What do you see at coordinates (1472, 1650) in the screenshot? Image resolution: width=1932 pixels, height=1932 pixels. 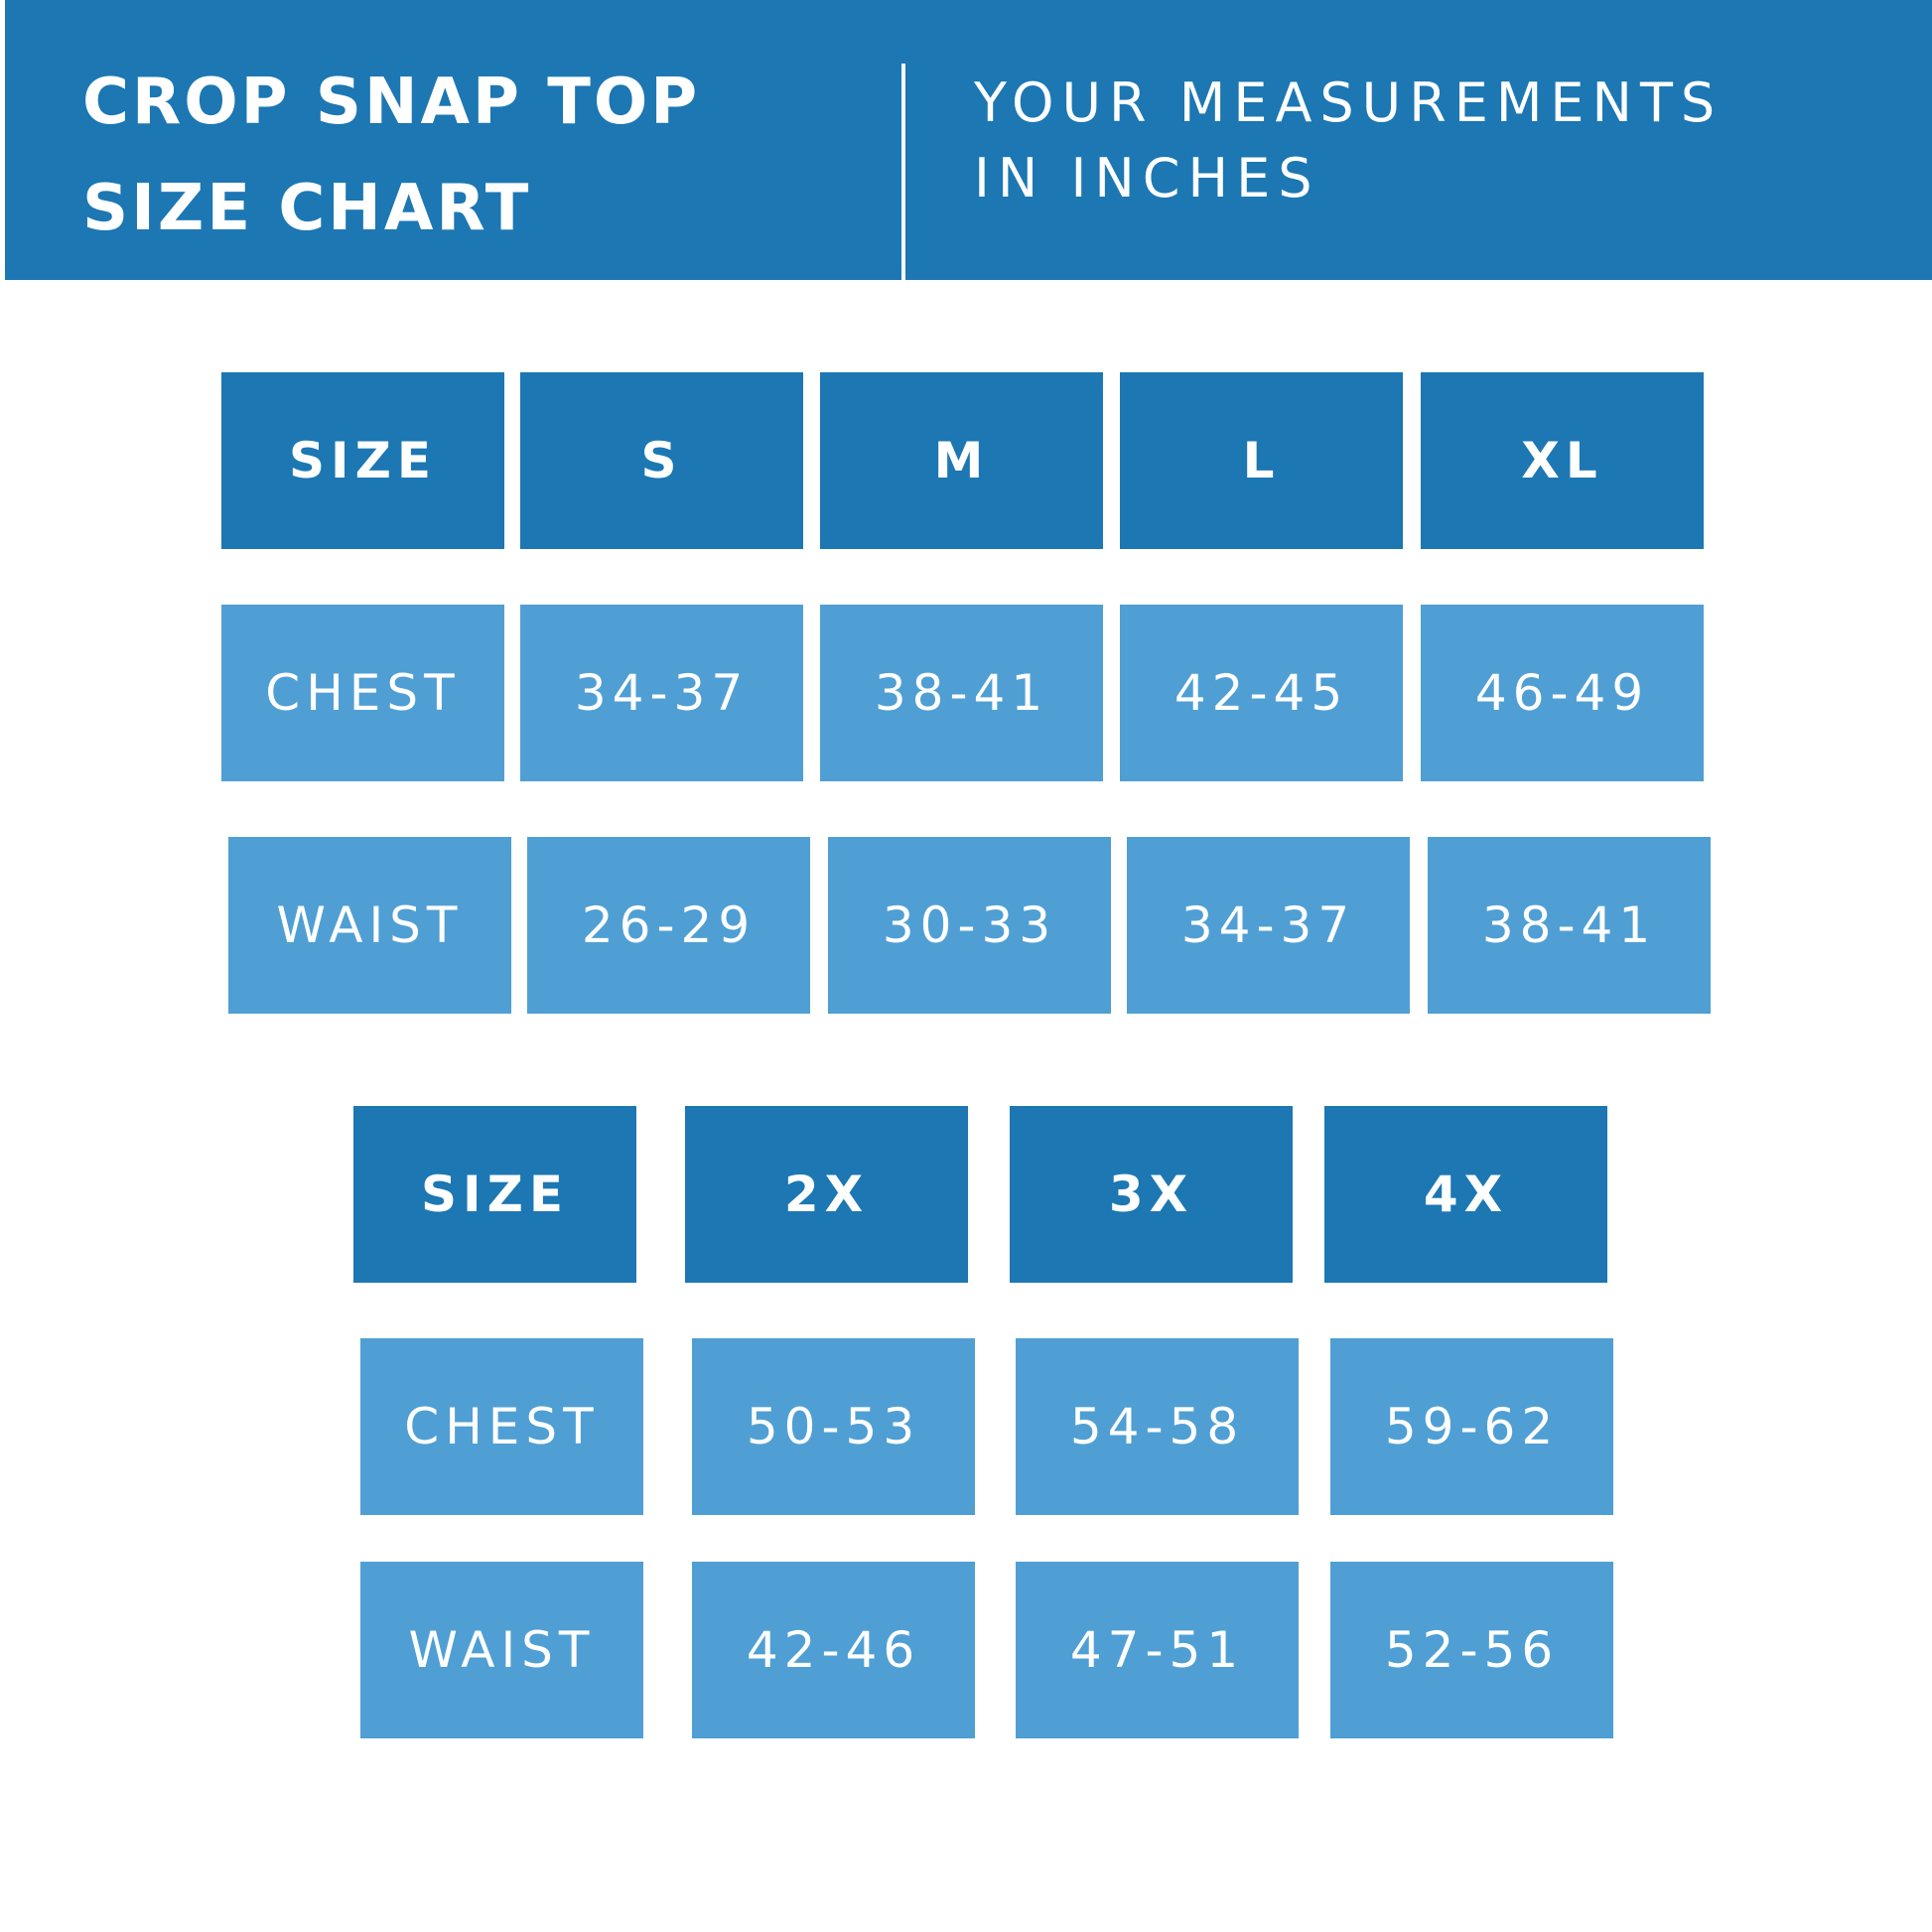 I see `waist-value-4x: 52-56` at bounding box center [1472, 1650].